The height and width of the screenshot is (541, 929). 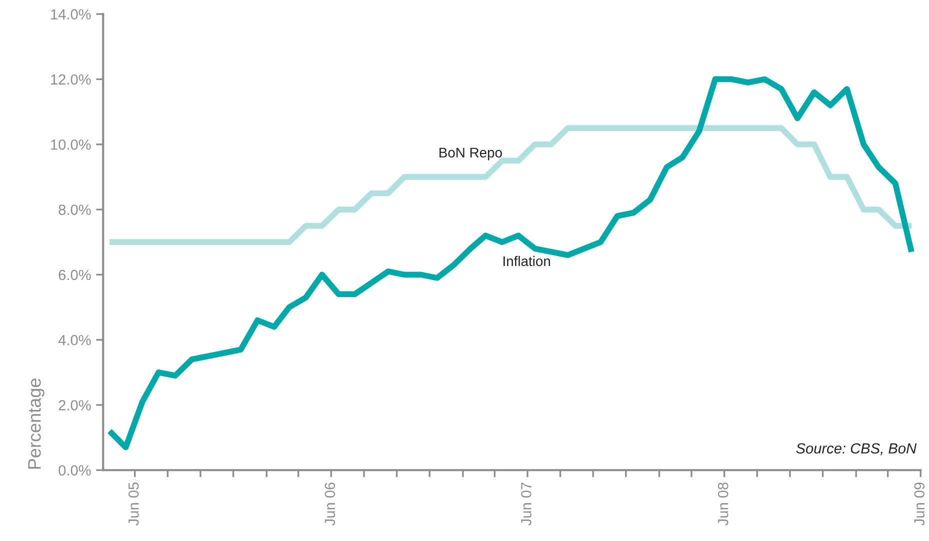 What do you see at coordinates (74, 405) in the screenshot?
I see `y-tick-label: 2.0%` at bounding box center [74, 405].